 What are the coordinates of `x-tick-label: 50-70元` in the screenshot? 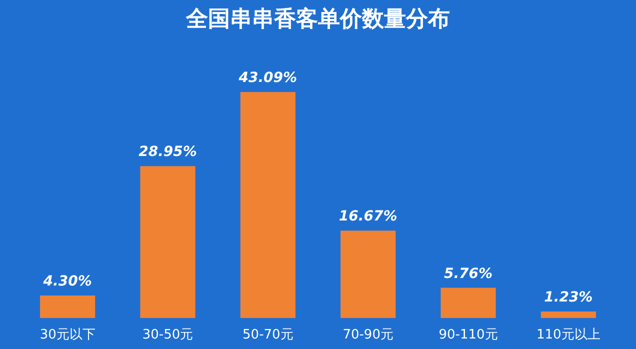 It's located at (268, 335).